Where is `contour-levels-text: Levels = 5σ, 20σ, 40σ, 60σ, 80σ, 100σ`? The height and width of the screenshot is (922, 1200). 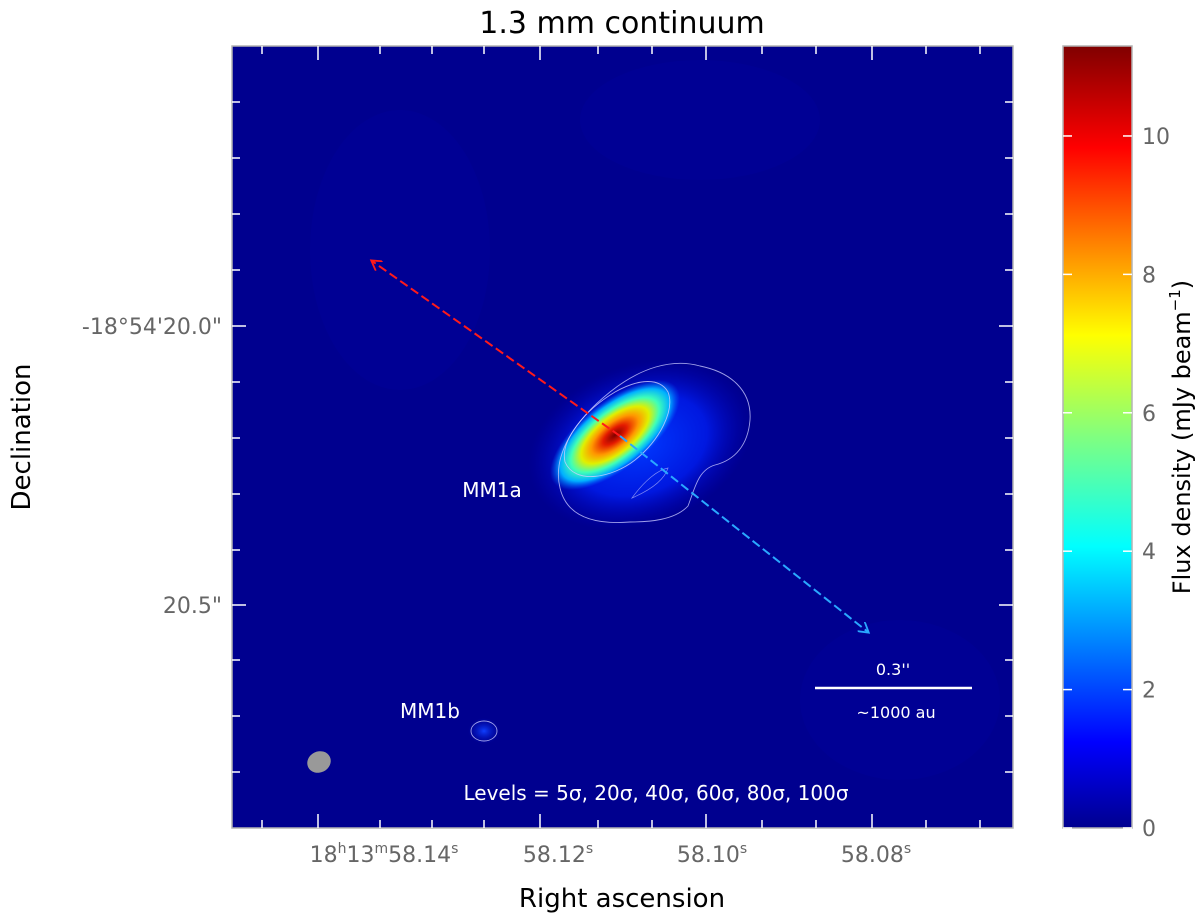 contour-levels-text: Levels = 5σ, 20σ, 40σ, 60σ, 80σ, 100σ is located at coordinates (655, 793).